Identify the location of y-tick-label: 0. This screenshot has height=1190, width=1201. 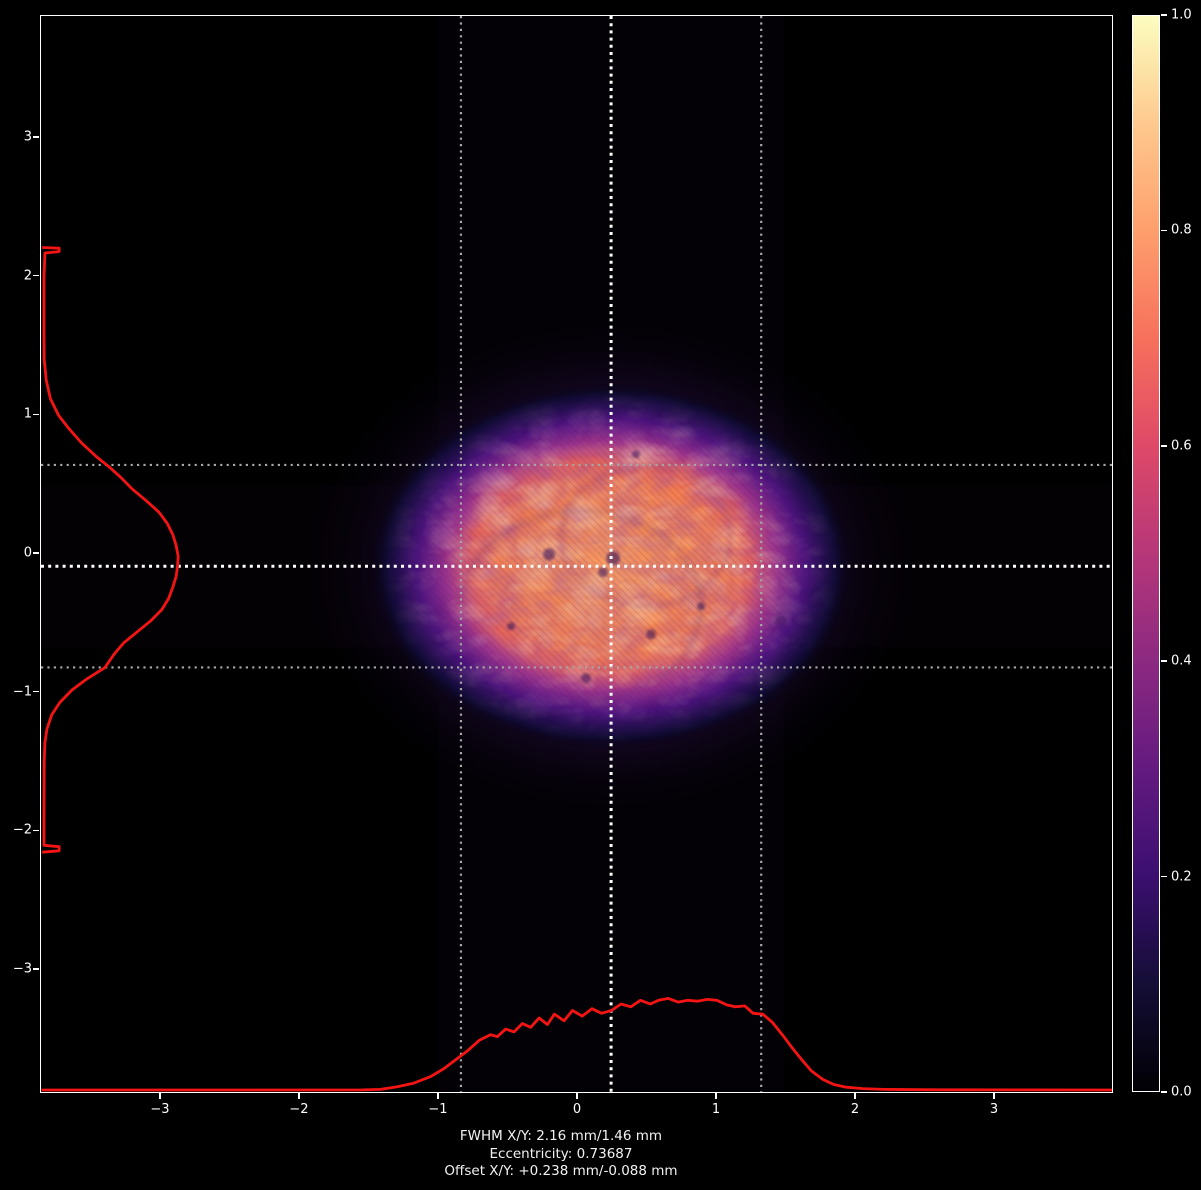
(27, 553).